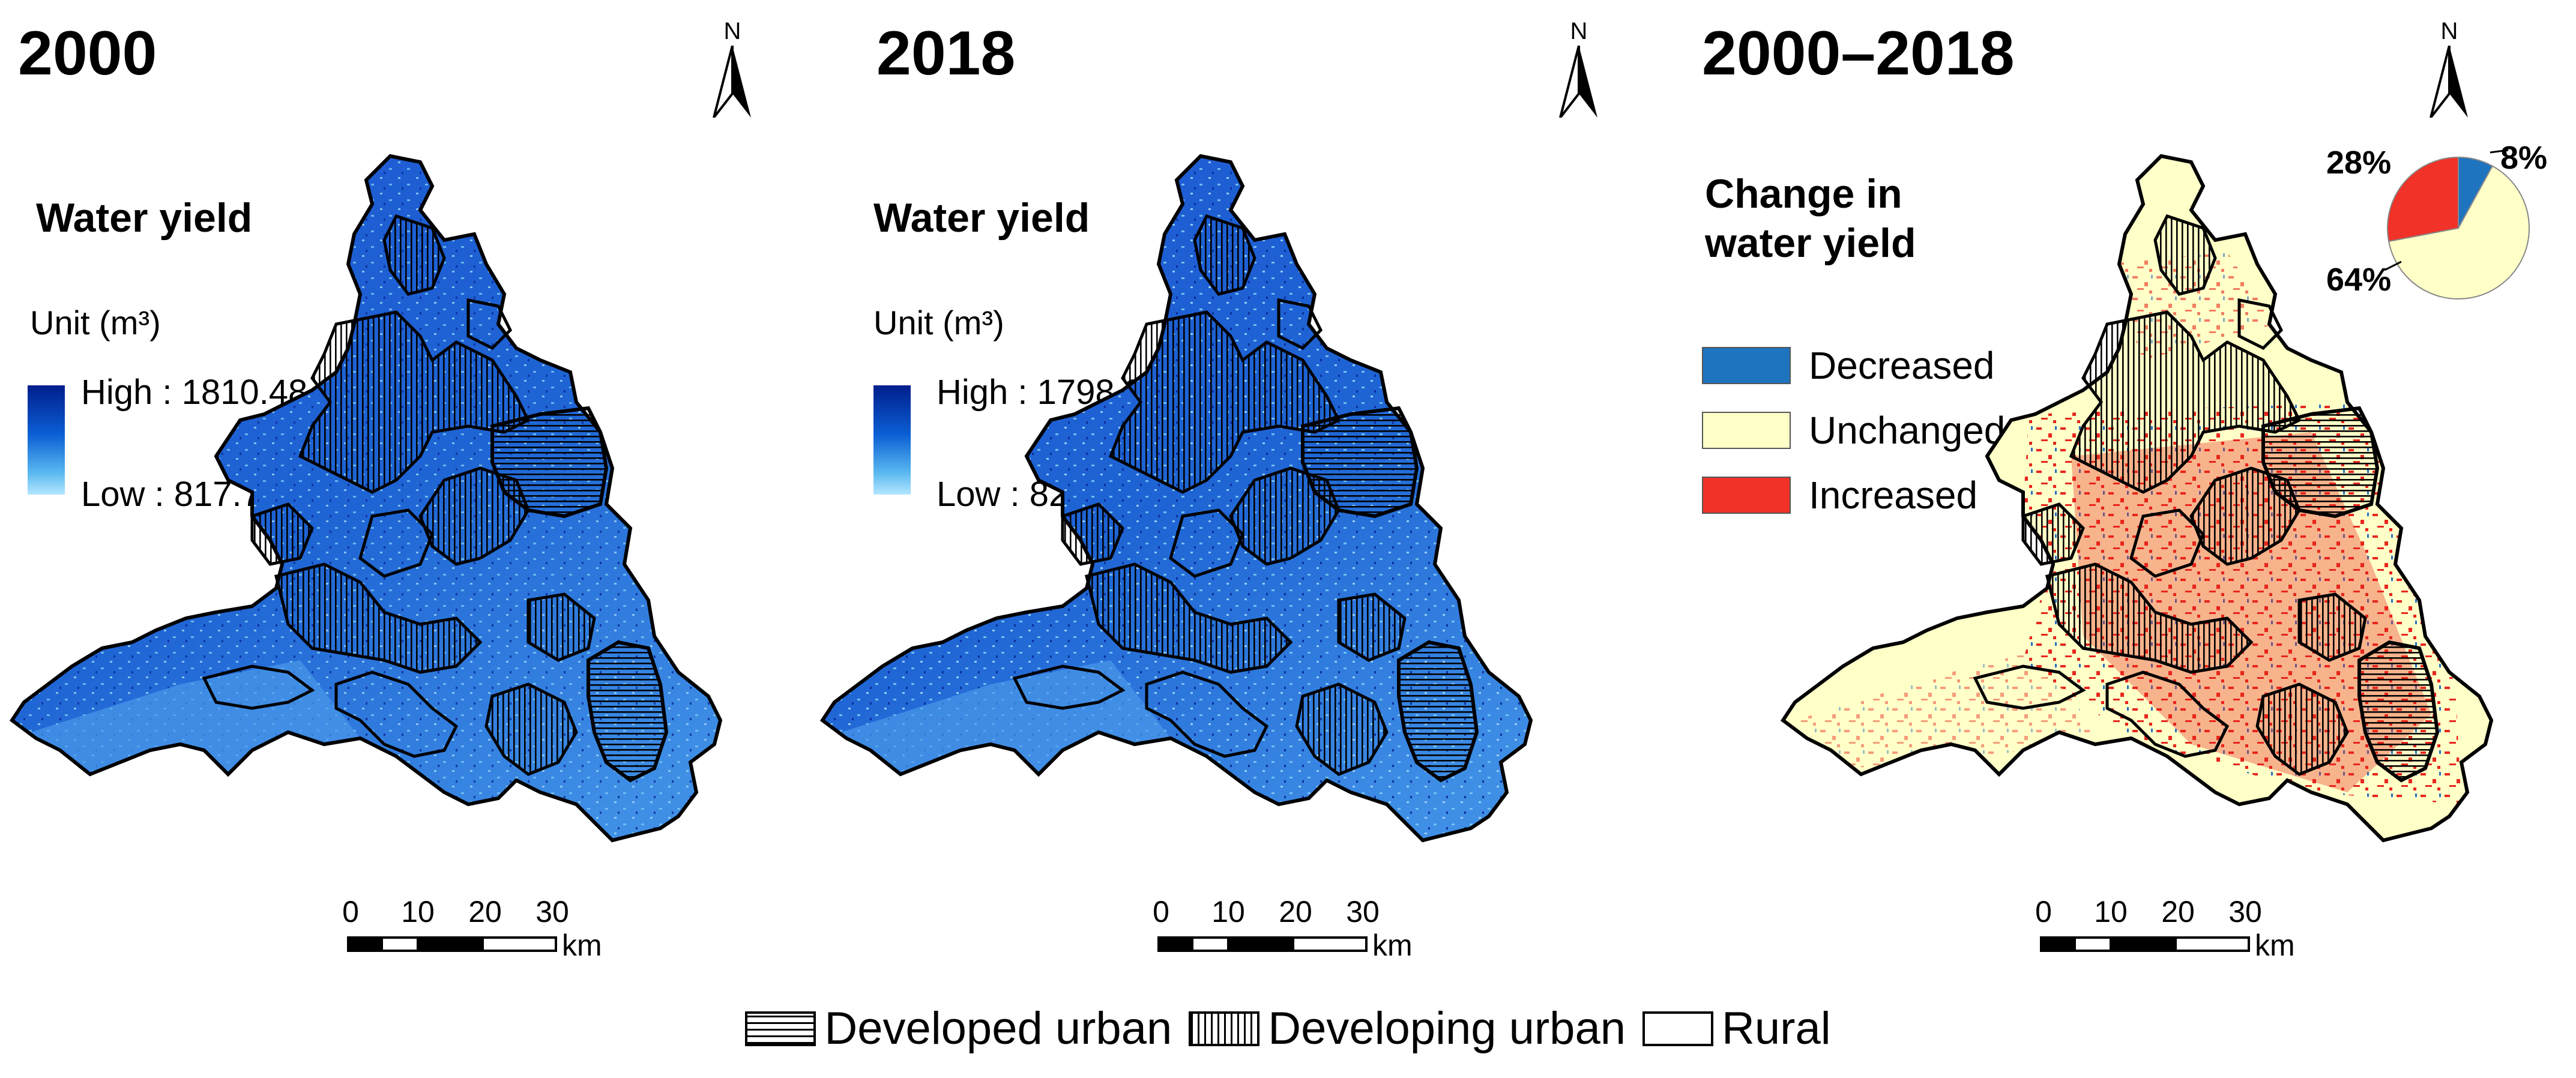 Image resolution: width=2576 pixels, height=1078 pixels. Describe the element at coordinates (1746, 430) in the screenshot. I see `legend-swatch-unchanged` at that location.